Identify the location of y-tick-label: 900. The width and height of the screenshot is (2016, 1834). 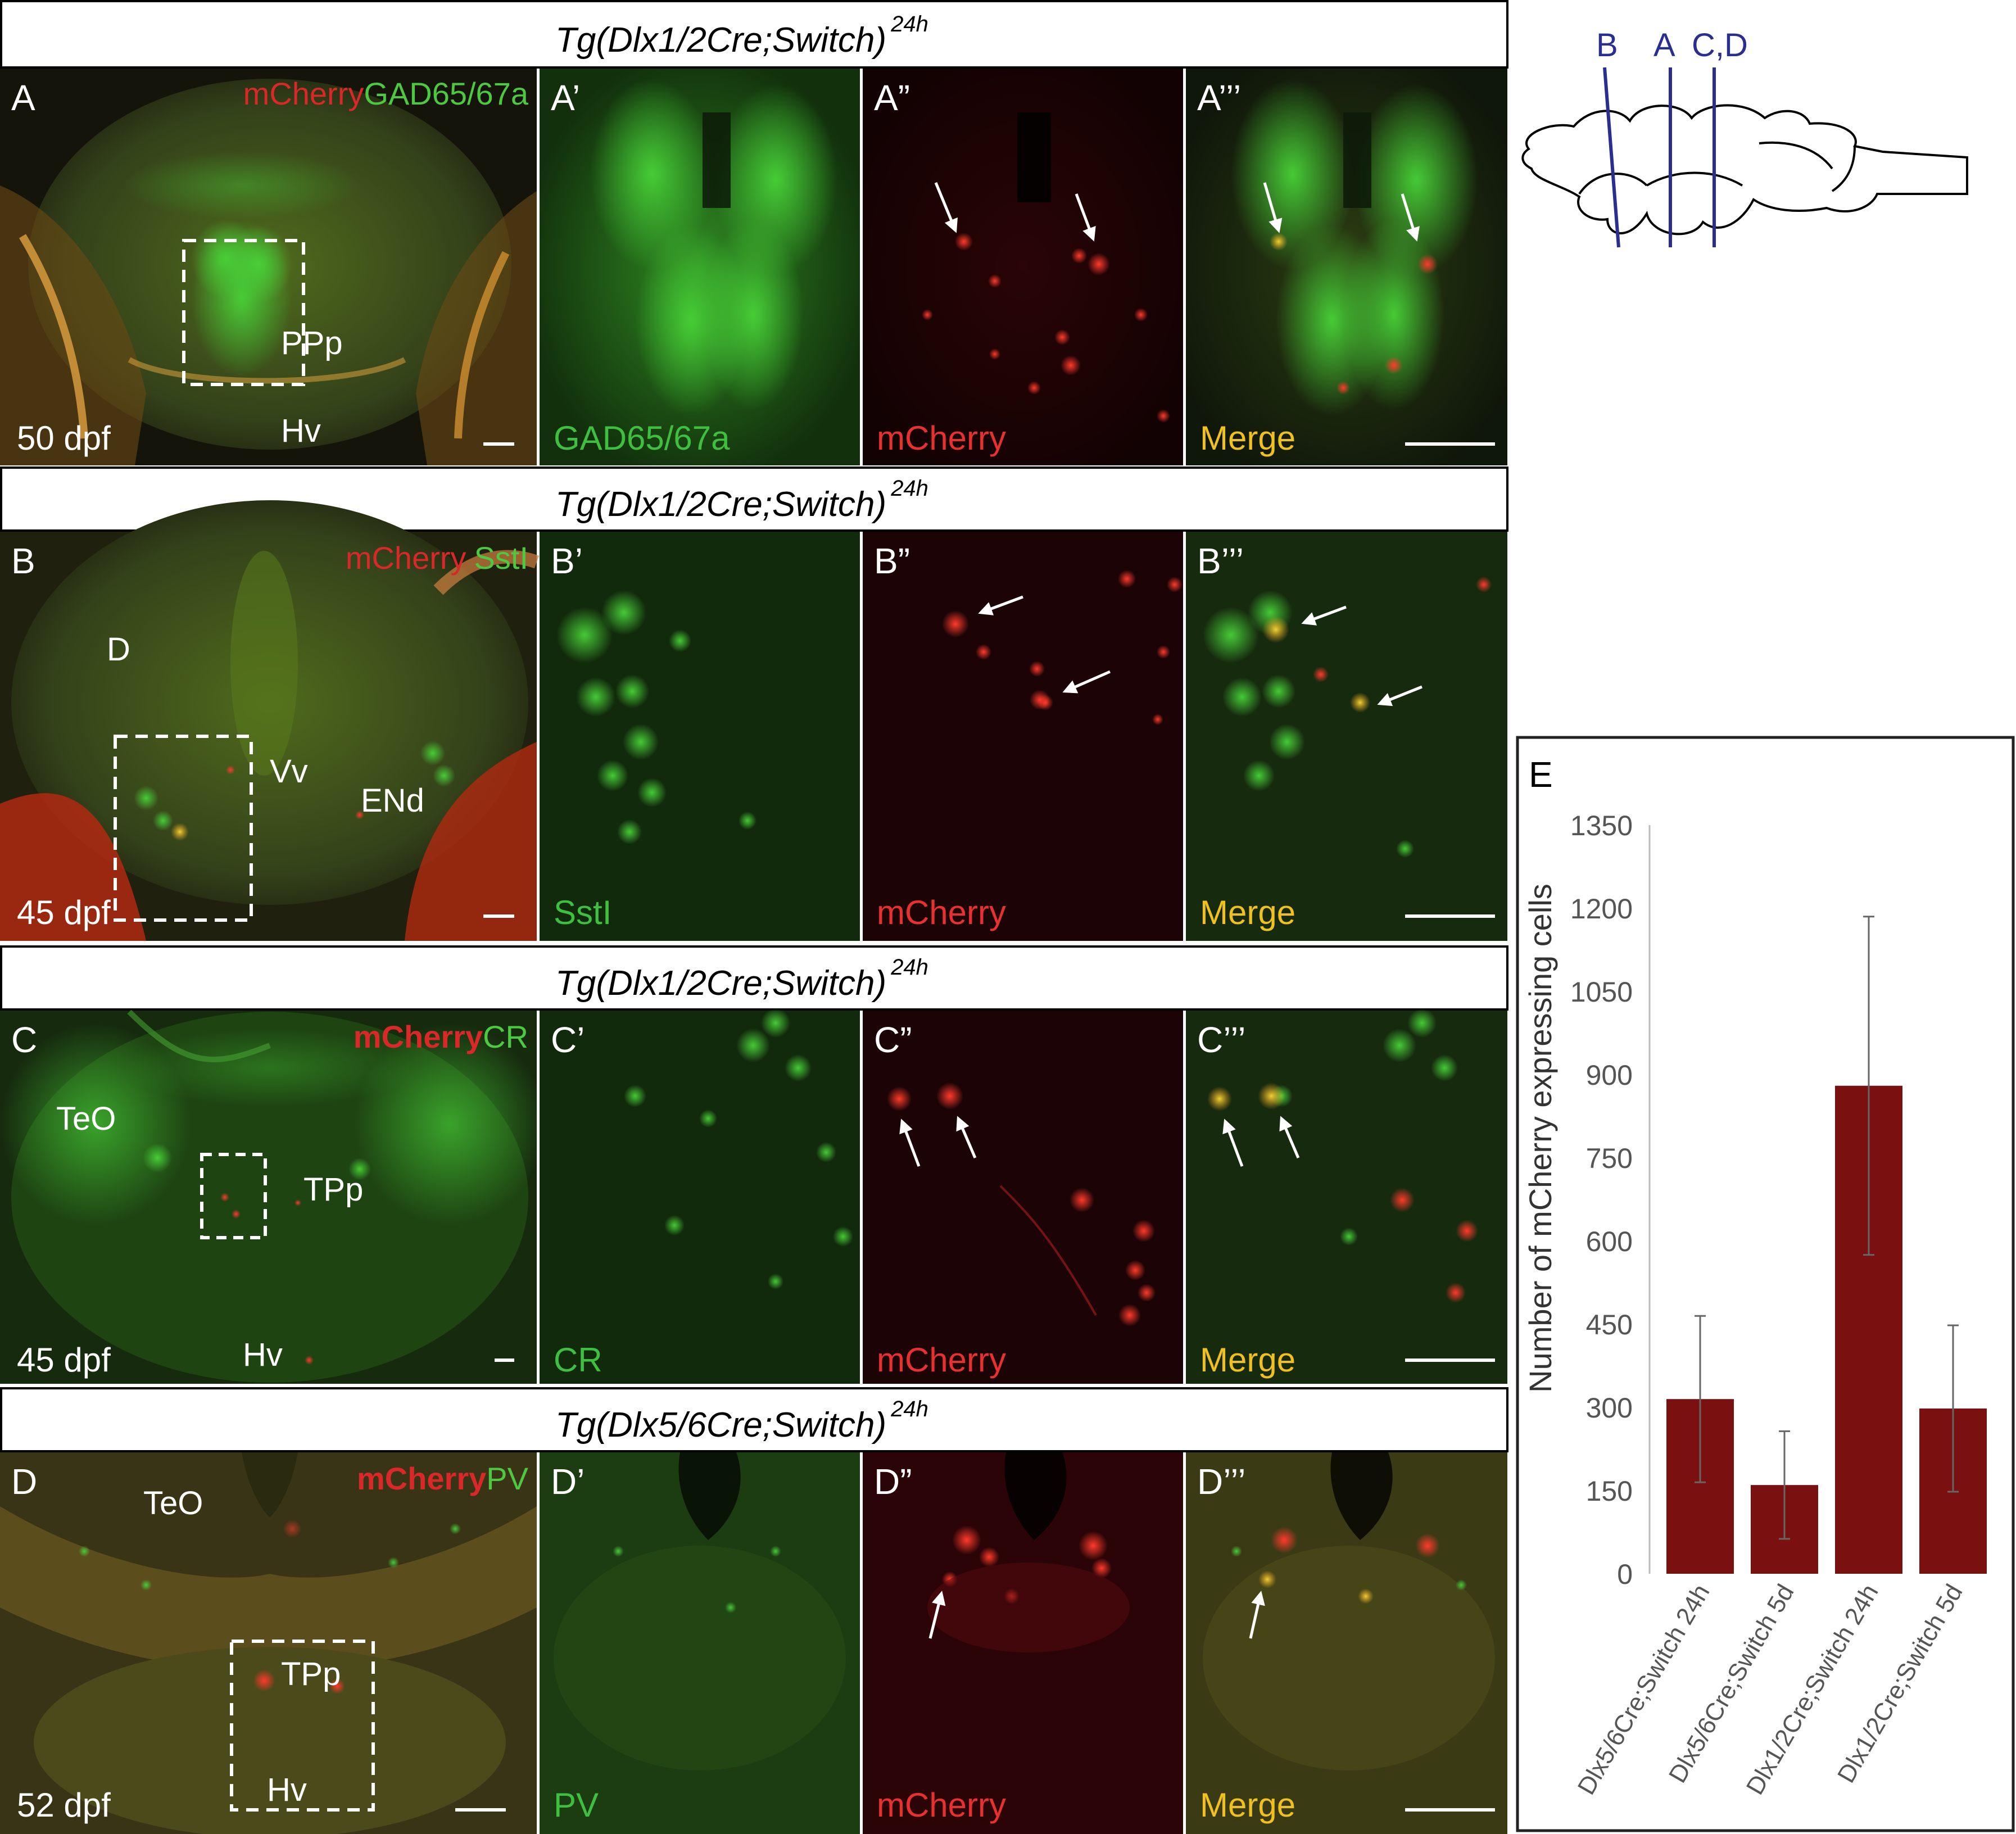
(1609, 1075).